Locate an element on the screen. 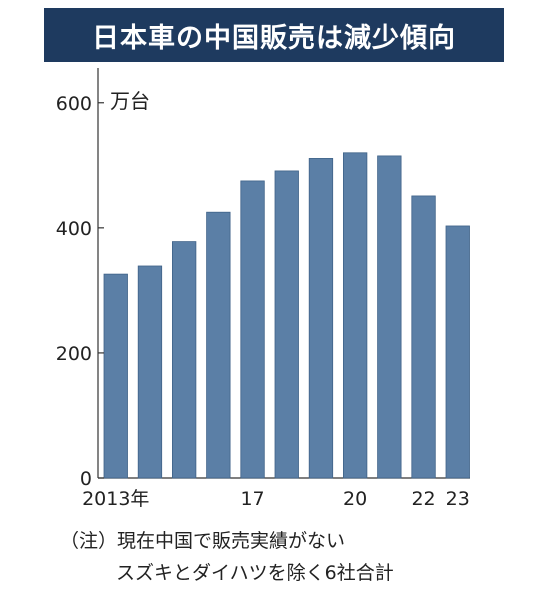 The image size is (550, 611). x-tick-label: 2013年 is located at coordinates (115, 499).